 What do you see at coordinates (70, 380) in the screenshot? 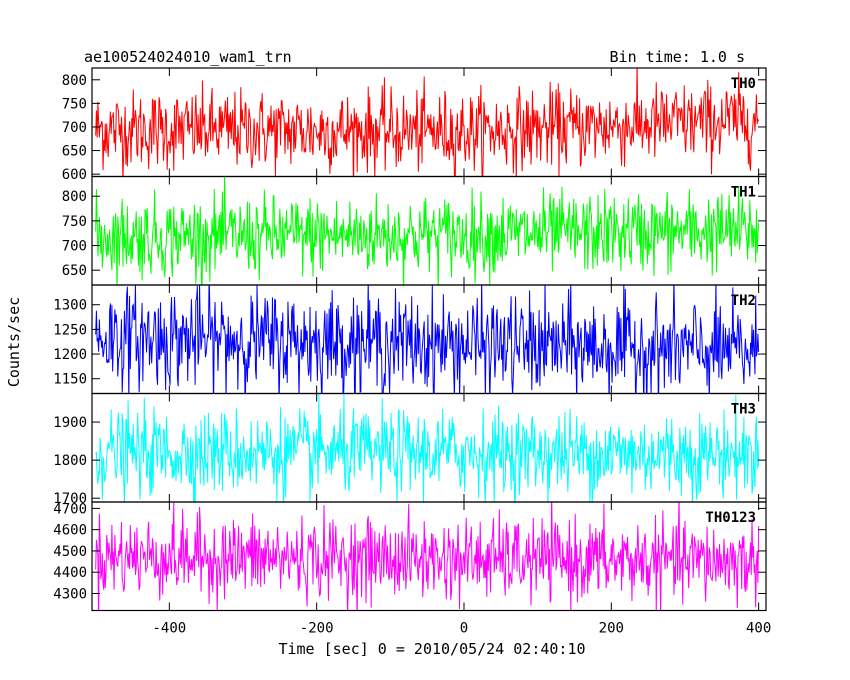
I see `y-tick-label: 1150` at bounding box center [70, 380].